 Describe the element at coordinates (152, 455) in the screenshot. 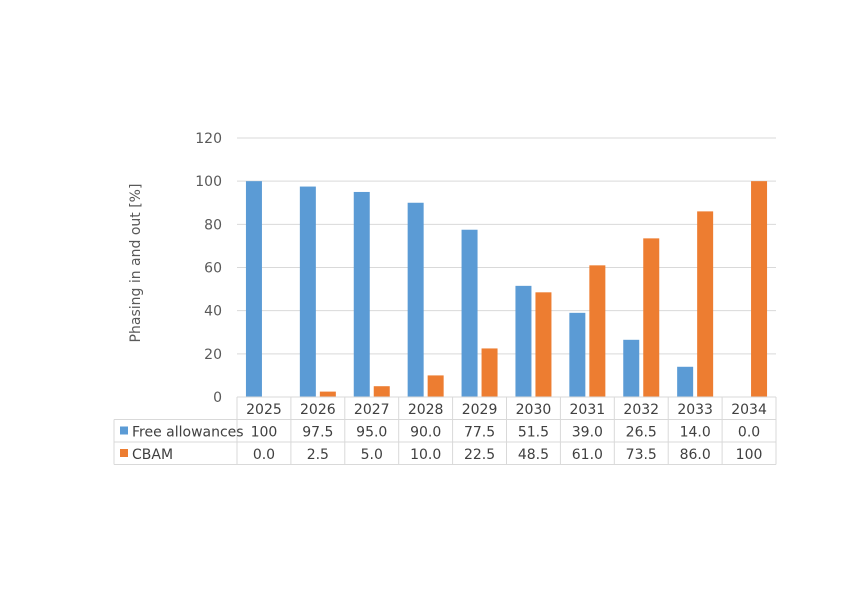

I see `legend-label: CBAM` at that location.